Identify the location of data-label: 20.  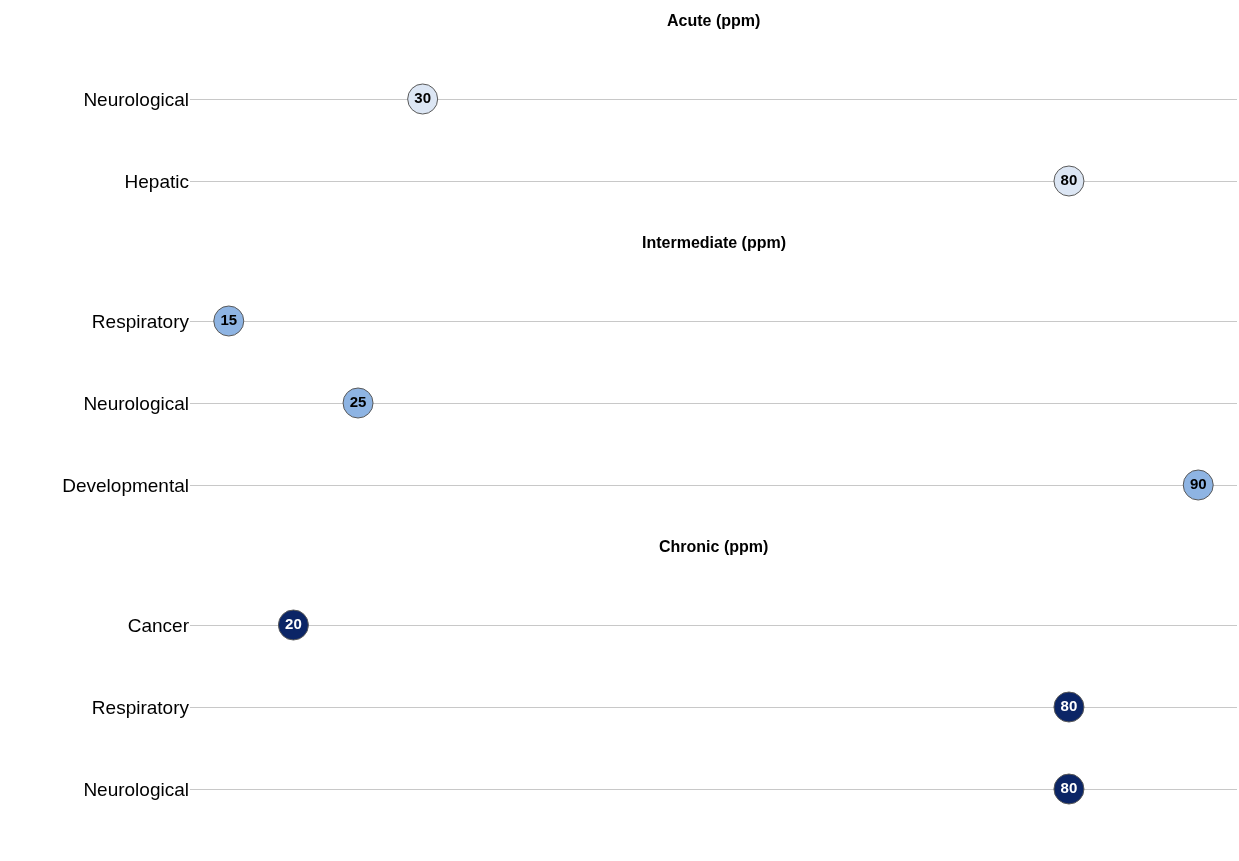
(293, 623).